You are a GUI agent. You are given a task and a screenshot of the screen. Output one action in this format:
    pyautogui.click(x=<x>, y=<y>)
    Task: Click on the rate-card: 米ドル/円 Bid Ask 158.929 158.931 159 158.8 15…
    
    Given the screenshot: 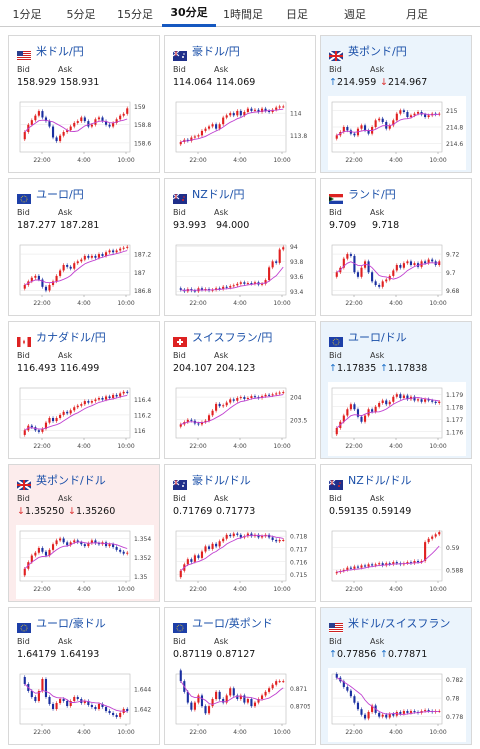 What is the action you would take?
    pyautogui.click(x=84, y=104)
    